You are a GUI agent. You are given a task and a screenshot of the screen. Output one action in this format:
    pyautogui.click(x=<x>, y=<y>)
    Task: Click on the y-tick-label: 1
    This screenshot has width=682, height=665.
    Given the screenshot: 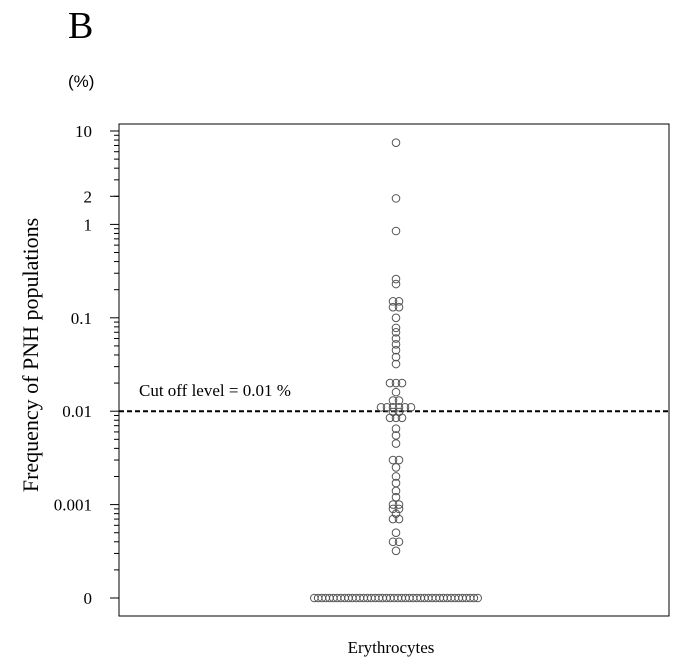 What is the action you would take?
    pyautogui.click(x=88, y=224)
    